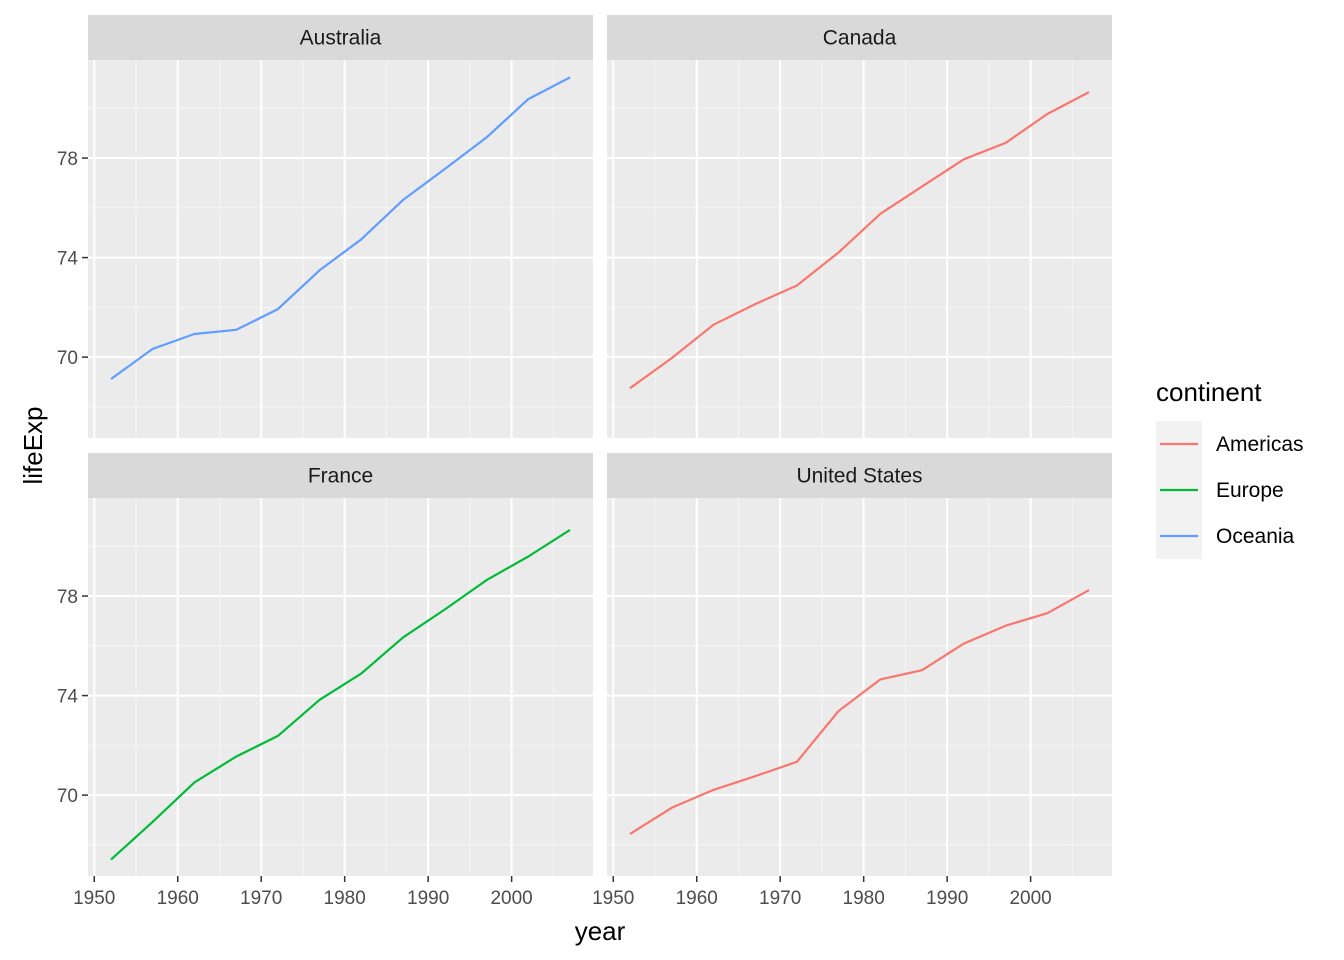 This screenshot has height=960, width=1344. I want to click on panel-bg-australia, so click(340, 249).